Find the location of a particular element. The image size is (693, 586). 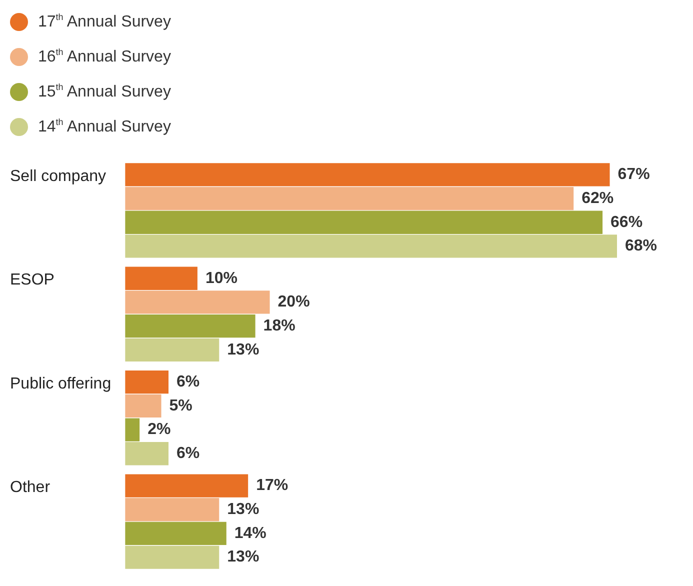

data-label: 2% is located at coordinates (159, 429).